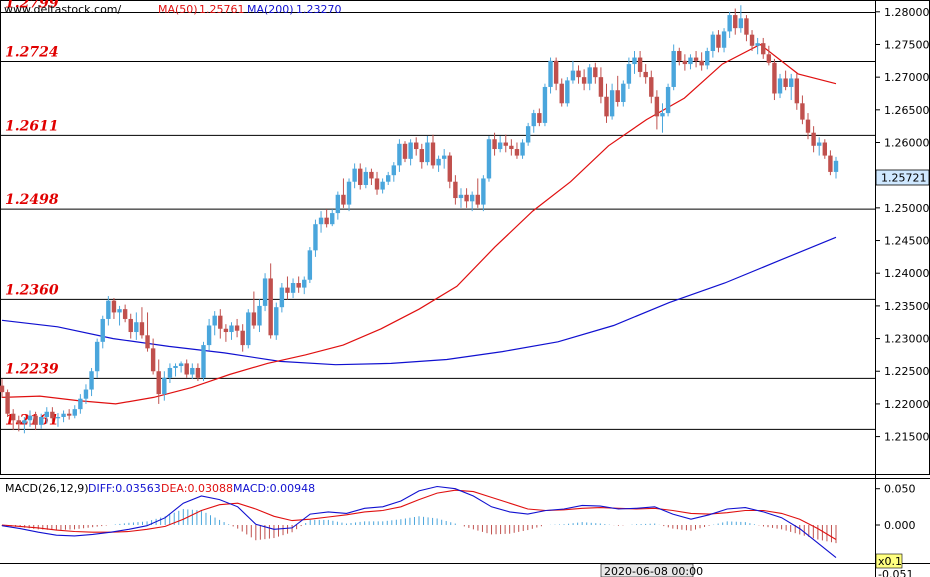 The height and width of the screenshot is (577, 930). Describe the element at coordinates (63, 9) in the screenshot. I see `site-label: www.deltastock.com/` at that location.